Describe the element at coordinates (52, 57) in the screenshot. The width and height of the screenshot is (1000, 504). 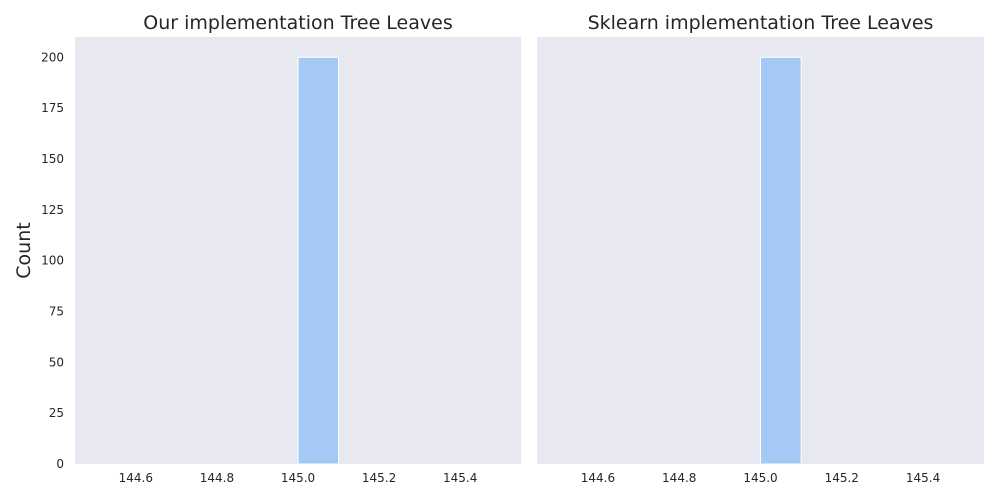
I see `y-tick-label: 200` at that location.